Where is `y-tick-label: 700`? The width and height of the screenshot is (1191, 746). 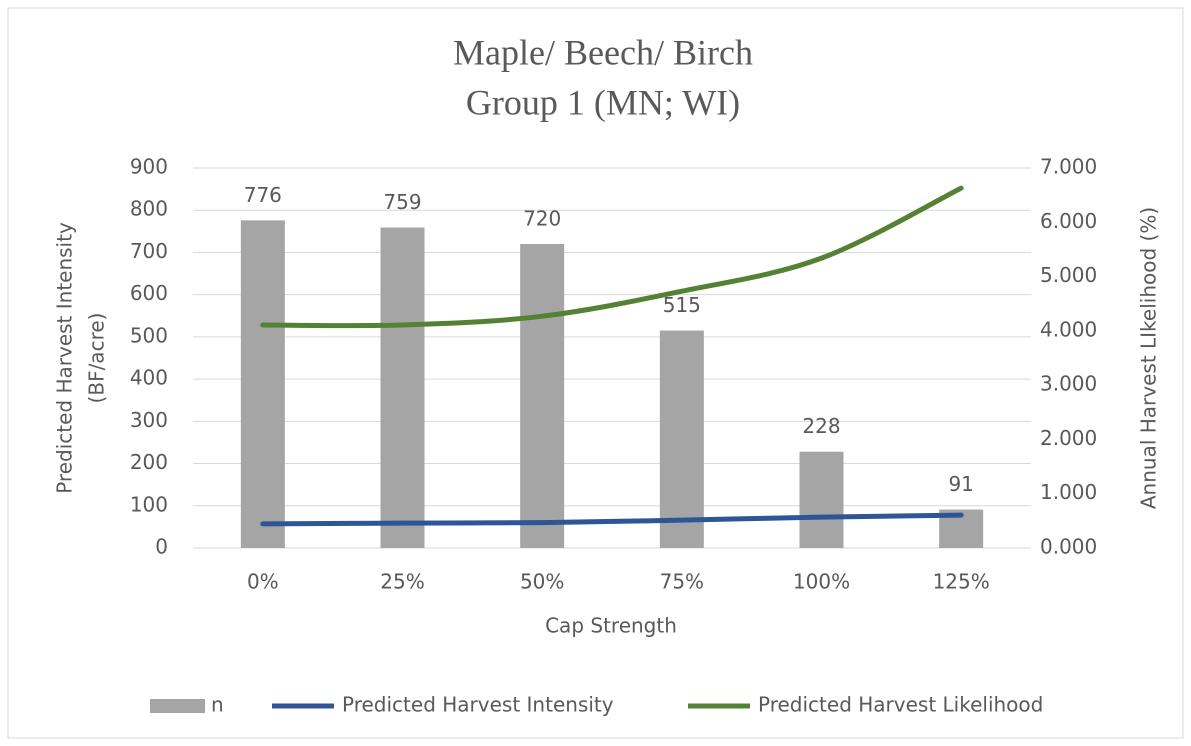
y-tick-label: 700 is located at coordinates (149, 251).